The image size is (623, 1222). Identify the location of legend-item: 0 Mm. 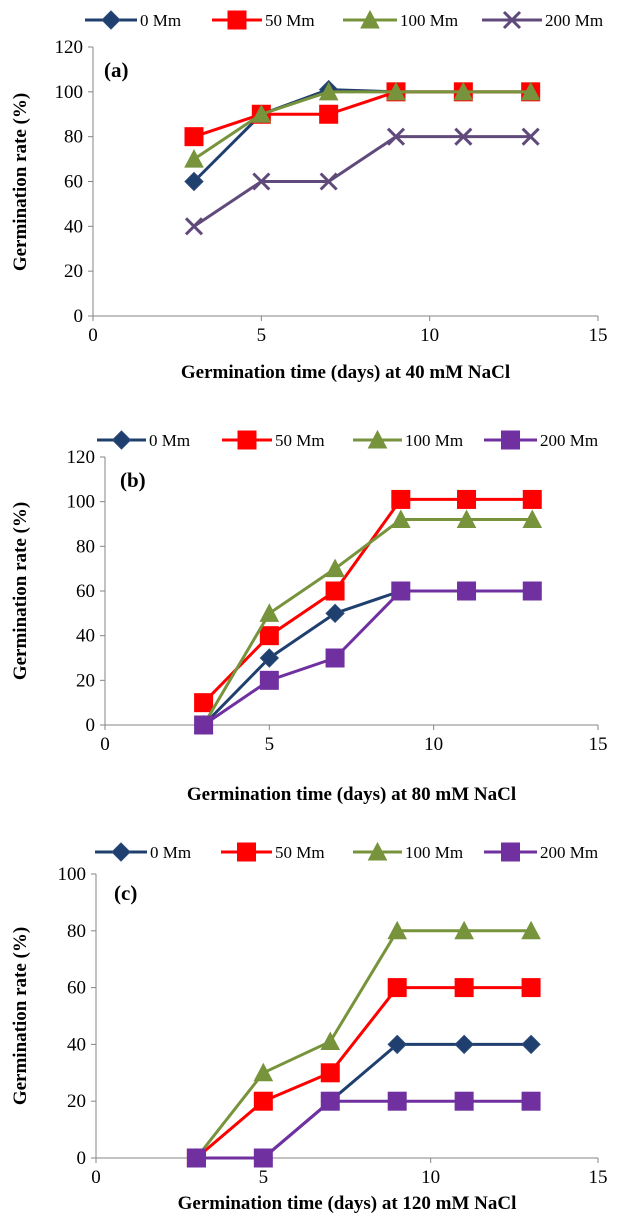
(133, 20).